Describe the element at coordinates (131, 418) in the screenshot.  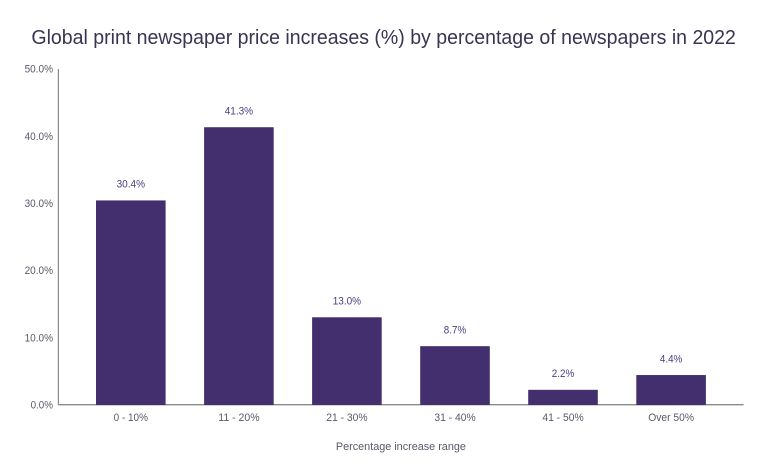
I see `svg-text: 0 - 10%` at that location.